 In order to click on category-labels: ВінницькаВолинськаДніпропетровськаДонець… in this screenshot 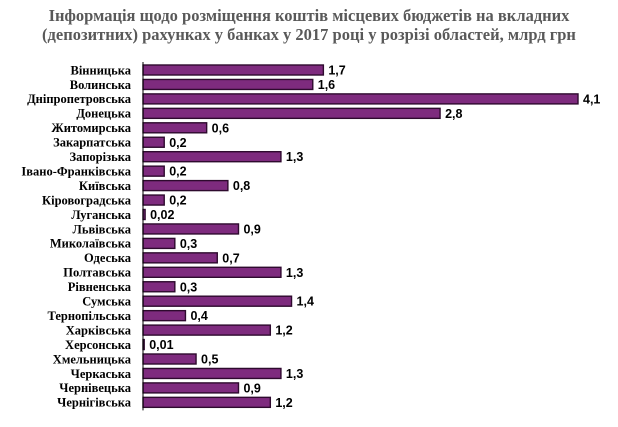, I will do `click(76, 236)`.